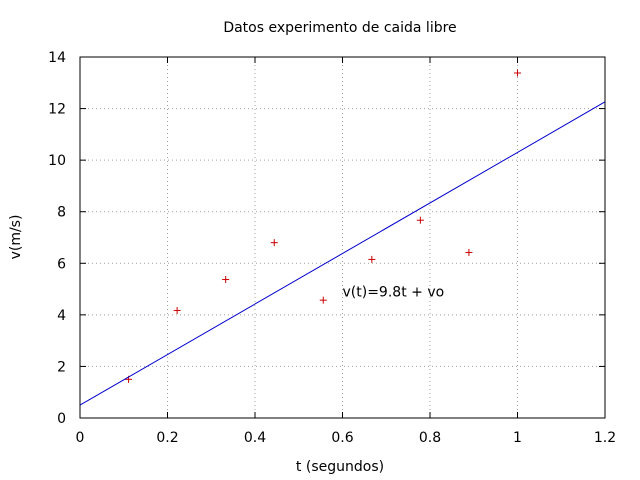  What do you see at coordinates (61, 419) in the screenshot?
I see `y-tick-label: 0` at bounding box center [61, 419].